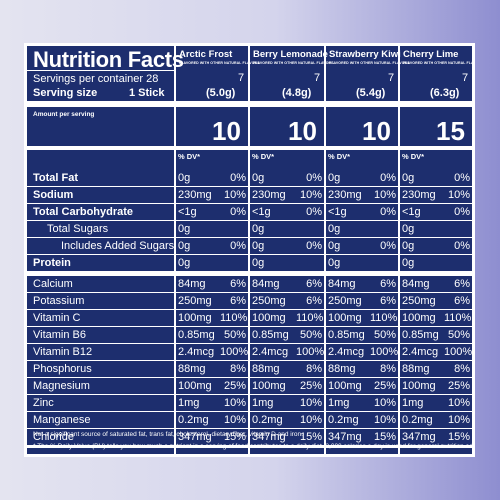 This screenshot has height=500, width=500. I want to click on nutrient-label: Calcium, so click(53, 284).